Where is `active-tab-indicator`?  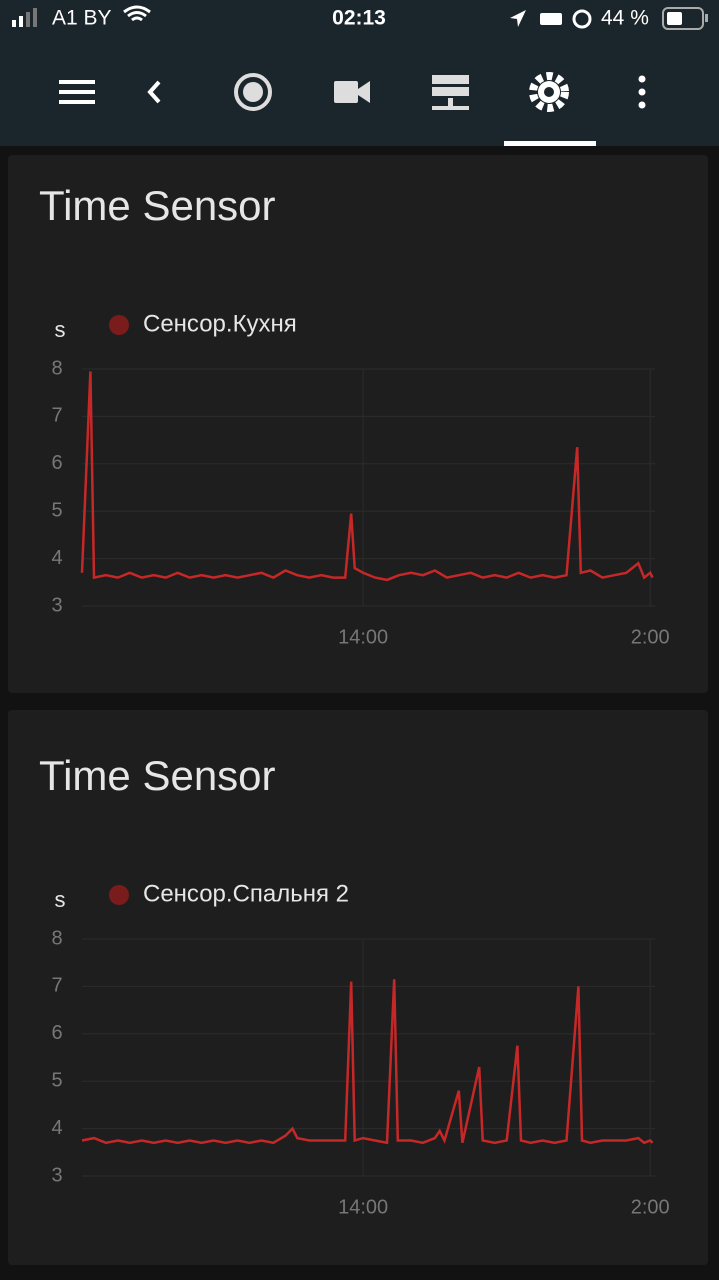 active-tab-indicator is located at coordinates (550, 143).